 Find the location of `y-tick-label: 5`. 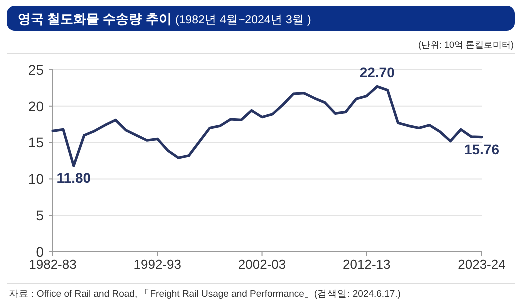

y-tick-label: 5 is located at coordinates (40, 216).